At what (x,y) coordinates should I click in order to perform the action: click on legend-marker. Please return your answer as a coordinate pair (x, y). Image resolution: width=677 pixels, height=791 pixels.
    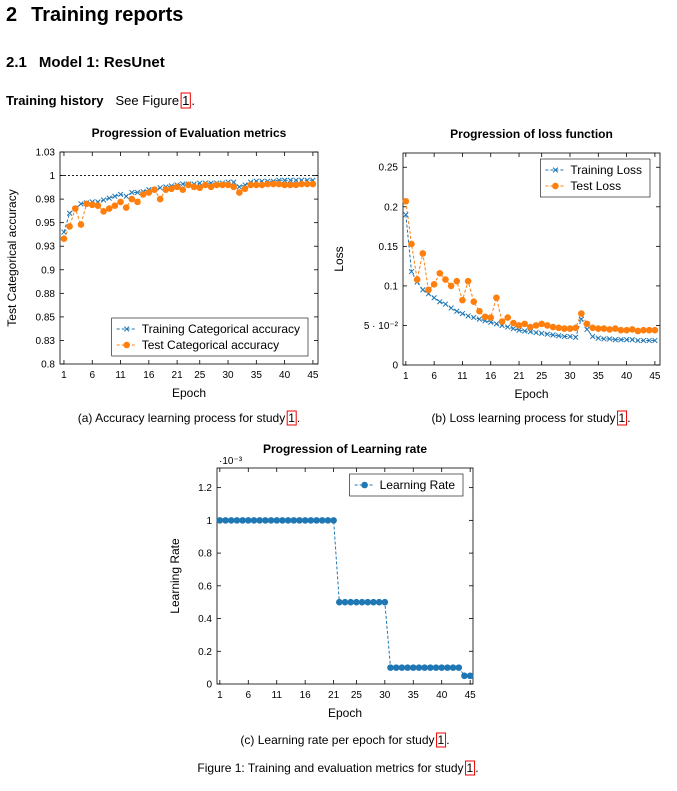
    Looking at the image, I should click on (555, 170).